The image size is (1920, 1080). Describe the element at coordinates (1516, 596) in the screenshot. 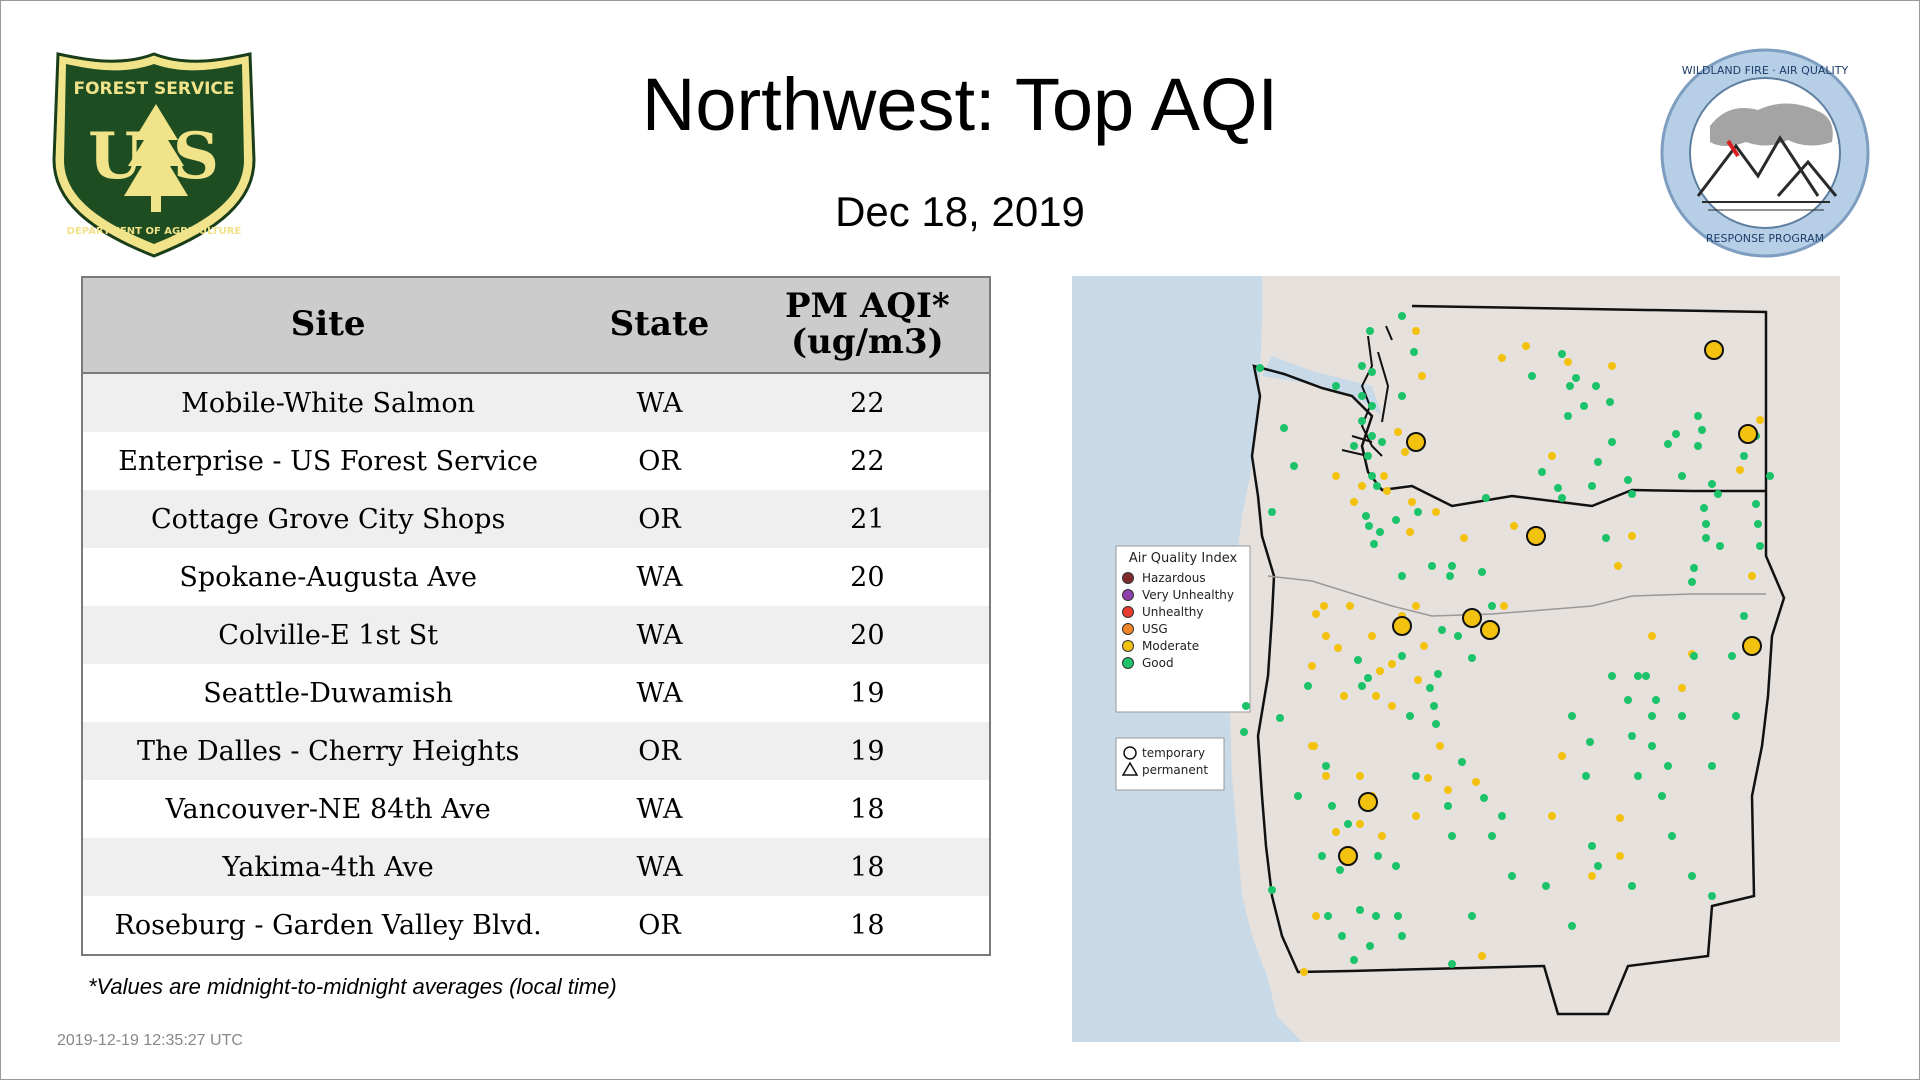

I see `or-wa-border` at that location.